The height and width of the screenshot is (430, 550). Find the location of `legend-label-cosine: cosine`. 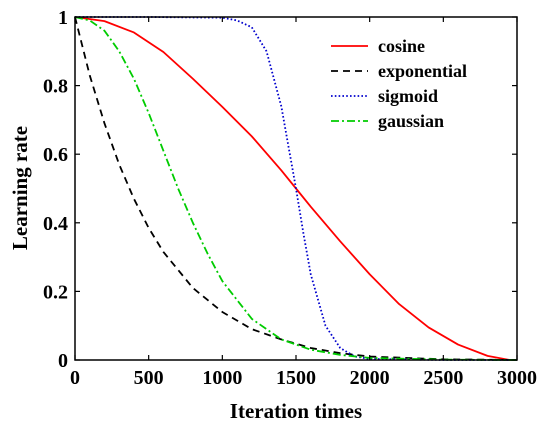

legend-label-cosine: cosine is located at coordinates (401, 46).